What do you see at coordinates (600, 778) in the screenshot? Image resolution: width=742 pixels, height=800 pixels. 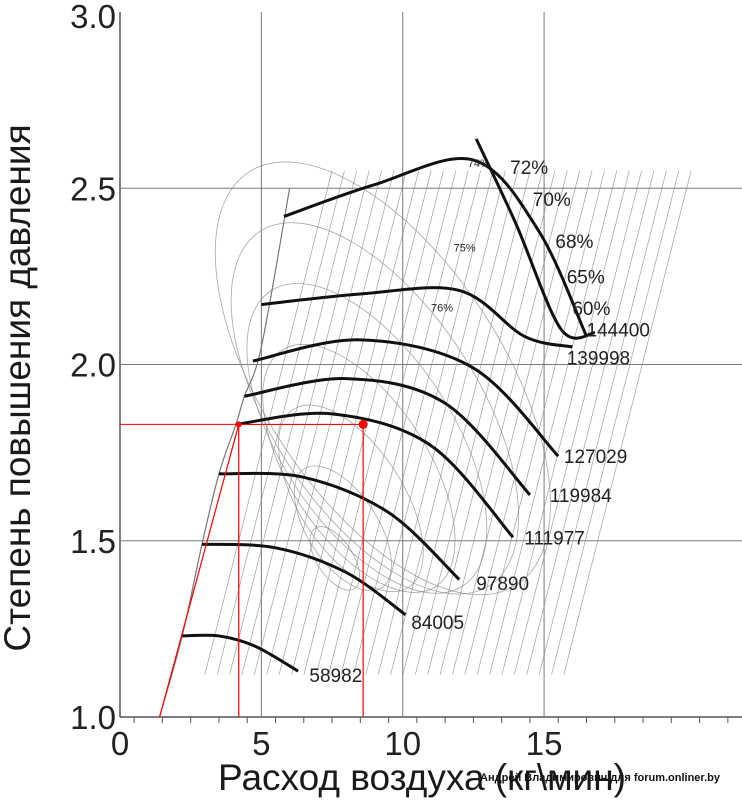 I see `watermark: Андрей Владимирович для forum.onliner.by` at bounding box center [600, 778].